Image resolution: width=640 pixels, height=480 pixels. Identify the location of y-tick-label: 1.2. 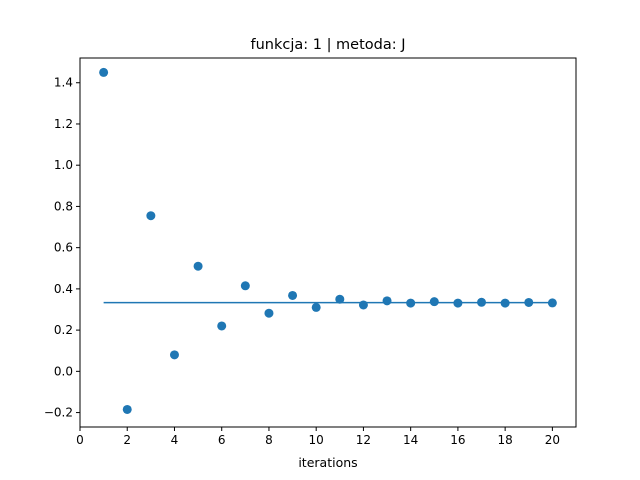
(63, 124).